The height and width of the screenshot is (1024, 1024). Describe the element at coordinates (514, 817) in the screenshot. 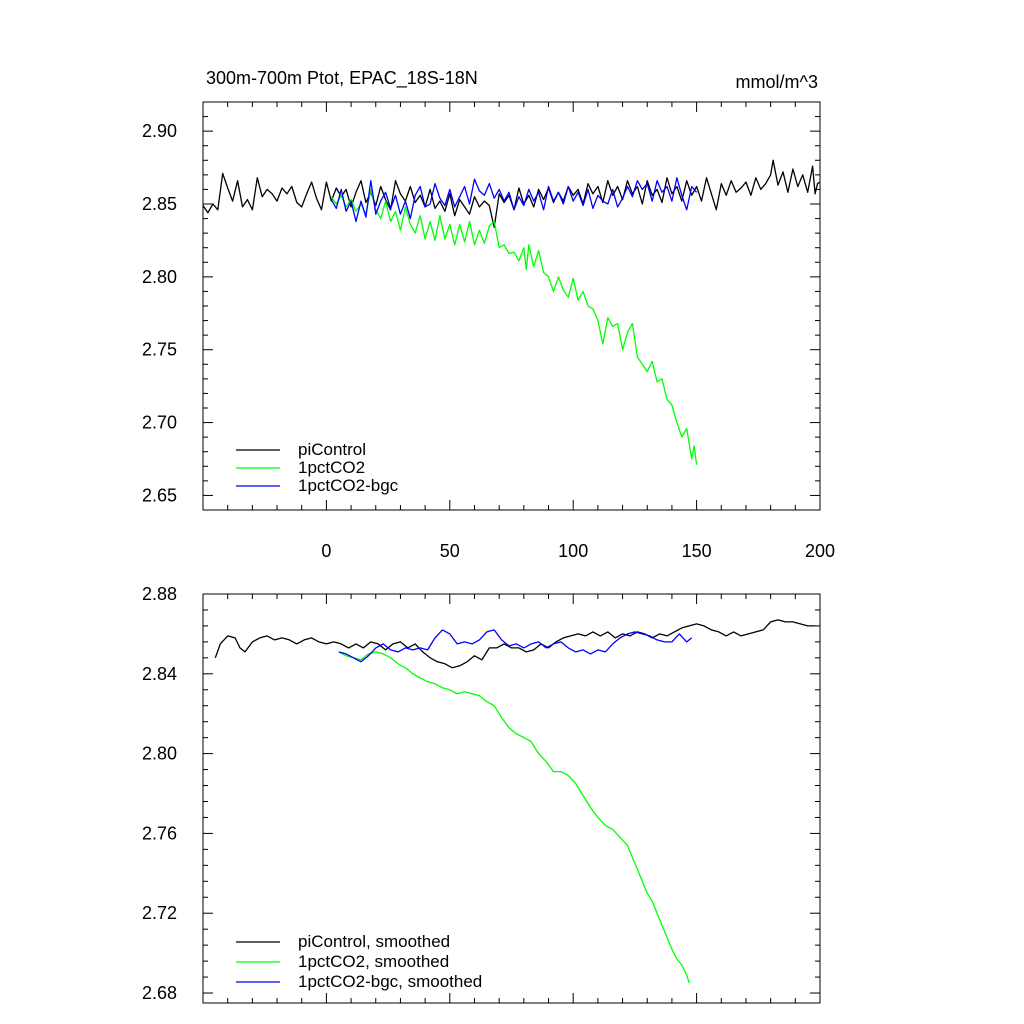

I see `series-line-1pctco2-smoothed` at that location.